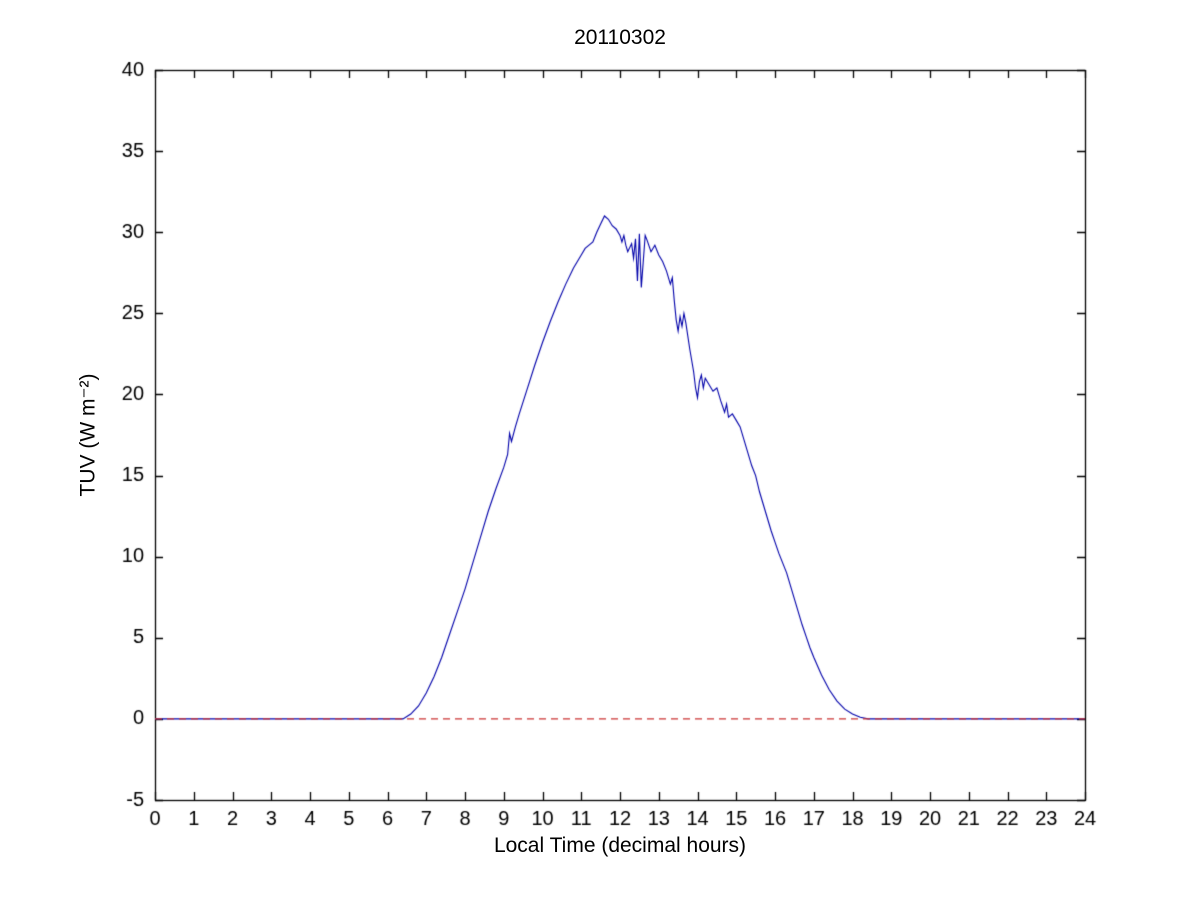 The width and height of the screenshot is (1201, 900). What do you see at coordinates (88, 435) in the screenshot?
I see `y-axis-label: TUV (W m⁻²)` at bounding box center [88, 435].